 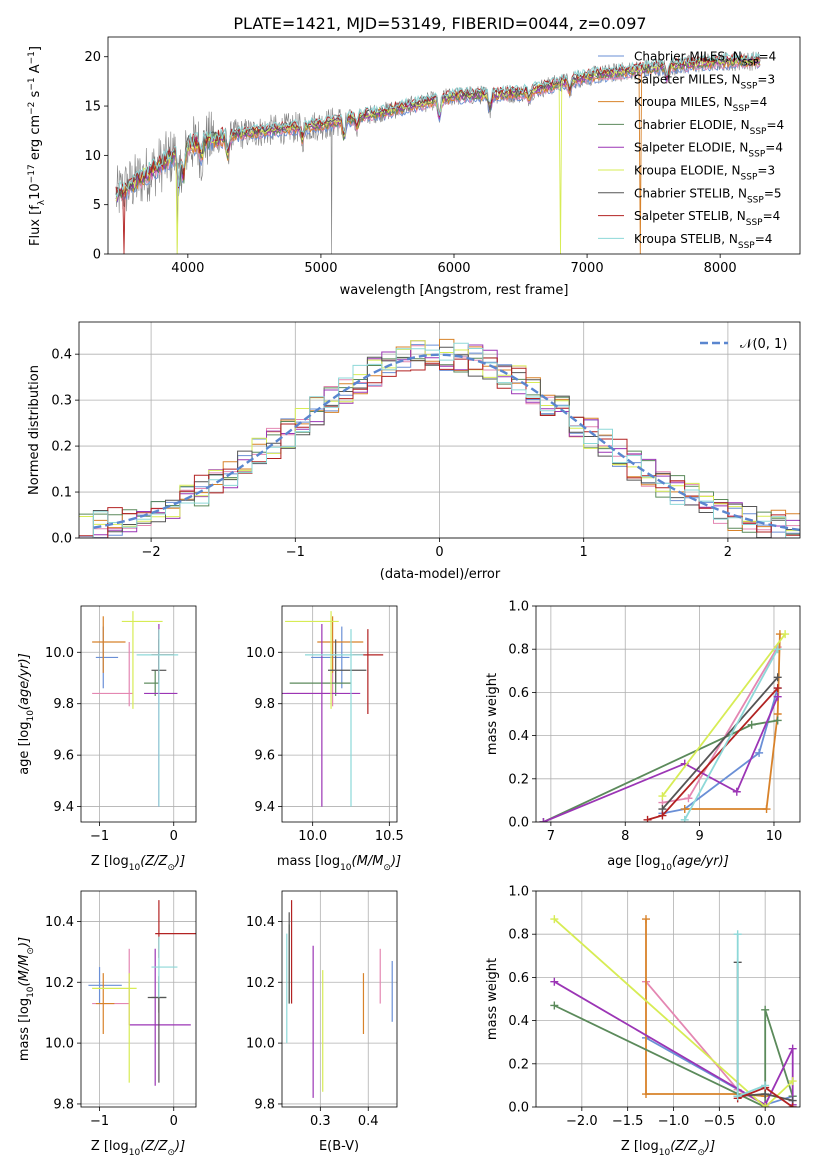 What do you see at coordinates (32, 57) in the screenshot?
I see `y-axis-label-part: −1` at bounding box center [32, 57].